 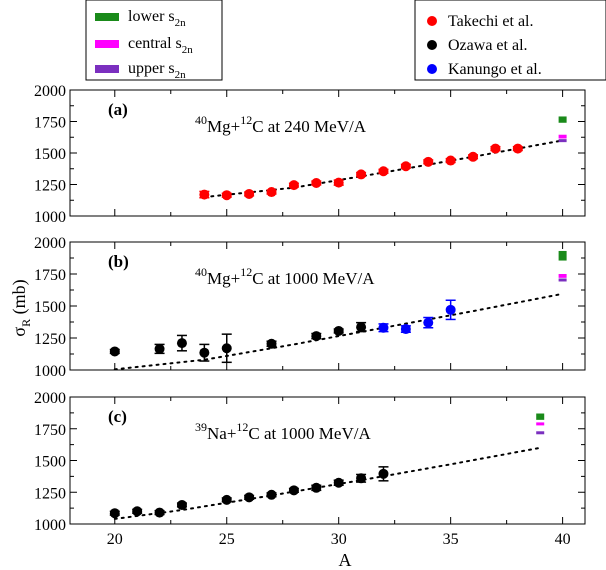 I want to click on panel-title: 40Mg+12C at 1000 MeV/A, so click(x=285, y=276).